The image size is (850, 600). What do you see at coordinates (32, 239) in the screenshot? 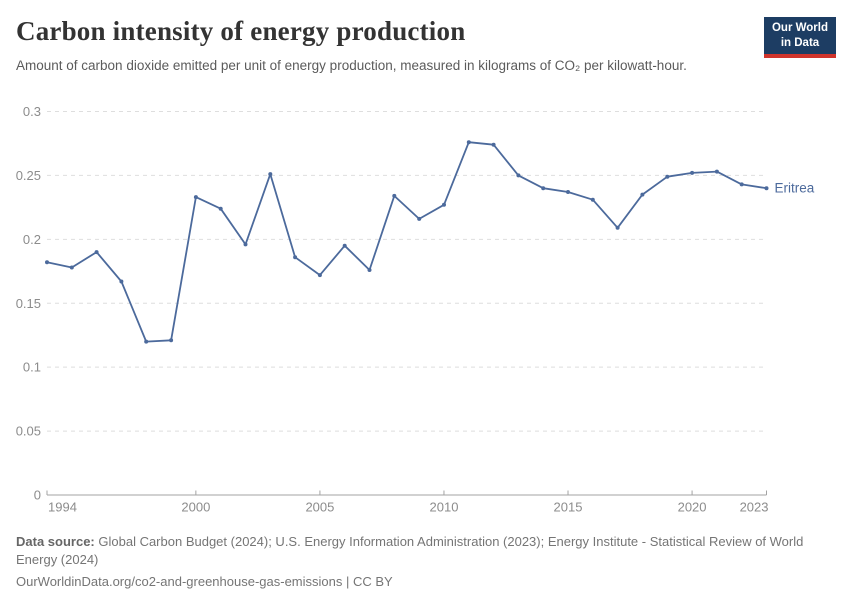
I see `y-axis-tick-label: 0.2` at bounding box center [32, 239].